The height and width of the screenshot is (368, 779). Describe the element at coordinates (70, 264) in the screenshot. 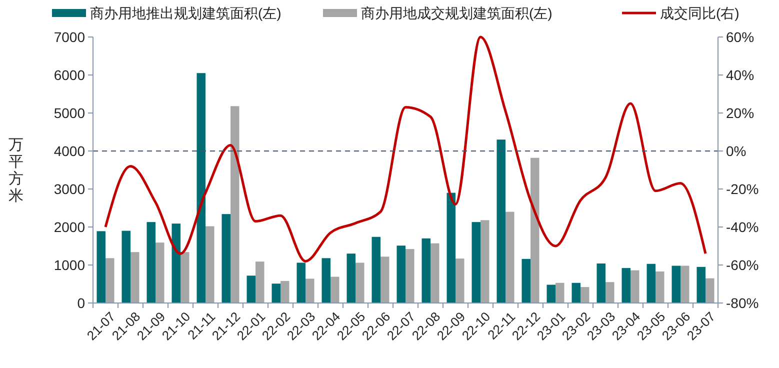

I see `y-tick-label: 1000` at that location.